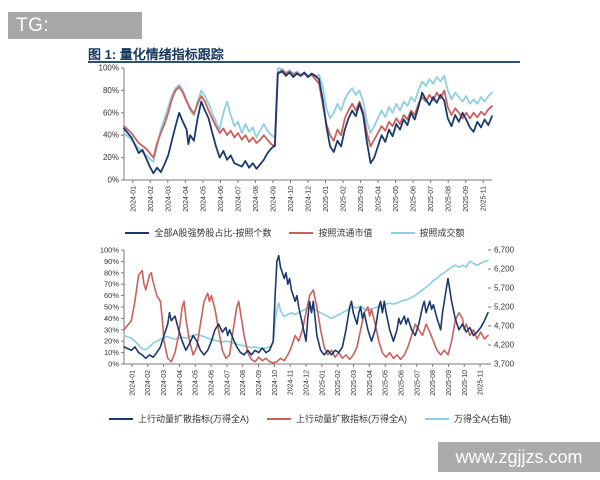  I want to click on tick-label: 6,700, so click(504, 250).